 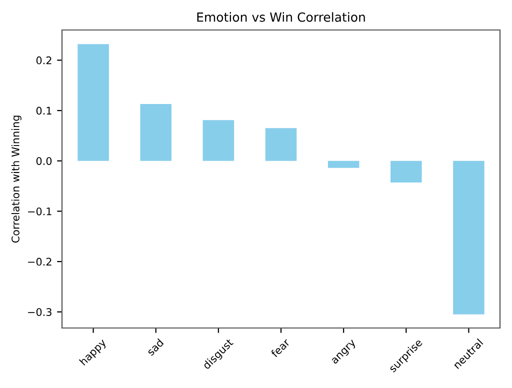 I want to click on y-tick-label: −0.3, so click(x=40, y=312).